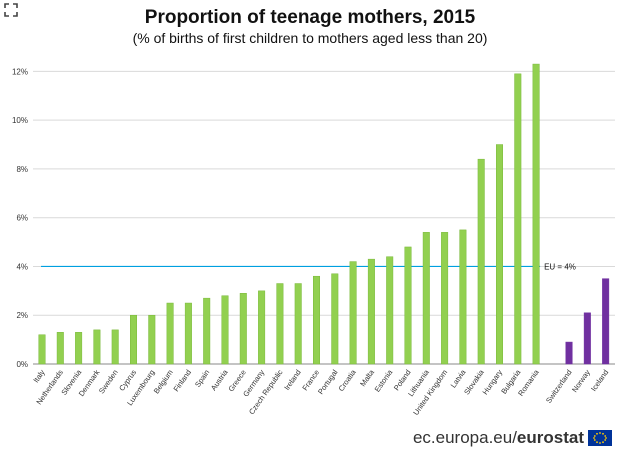  I want to click on footer-brand: eurostat, so click(550, 437).